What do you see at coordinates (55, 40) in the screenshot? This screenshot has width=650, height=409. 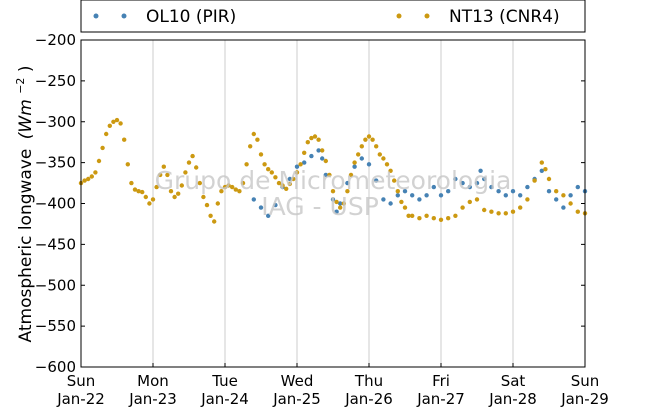 I see `y-tick-label: −200` at bounding box center [55, 40].